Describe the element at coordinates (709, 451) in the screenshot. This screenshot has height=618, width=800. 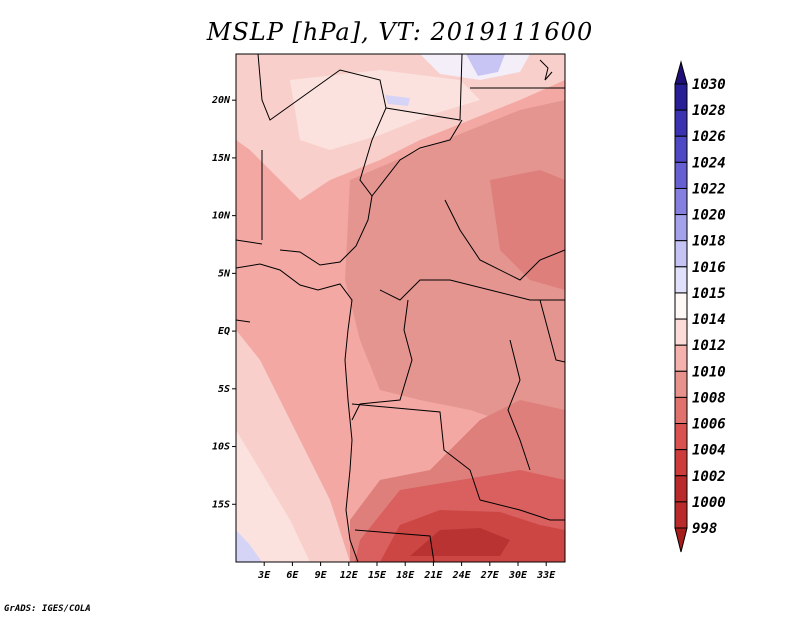
I see `colorbar-label: 1004` at that location.